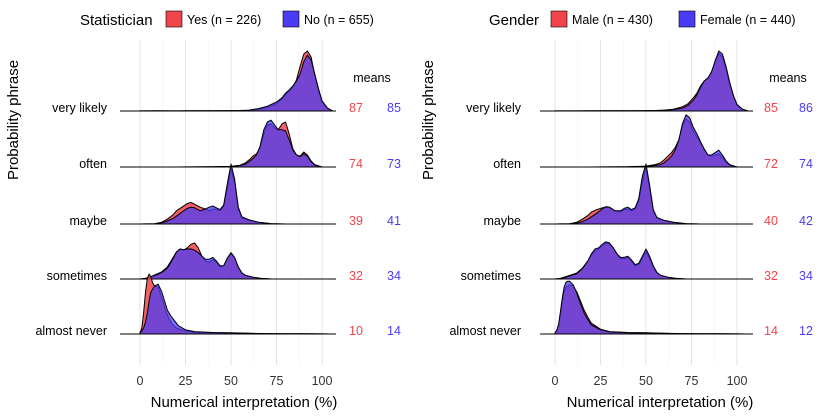  I want to click on ridge-maybe: maybe 40 42, so click(648, 195).